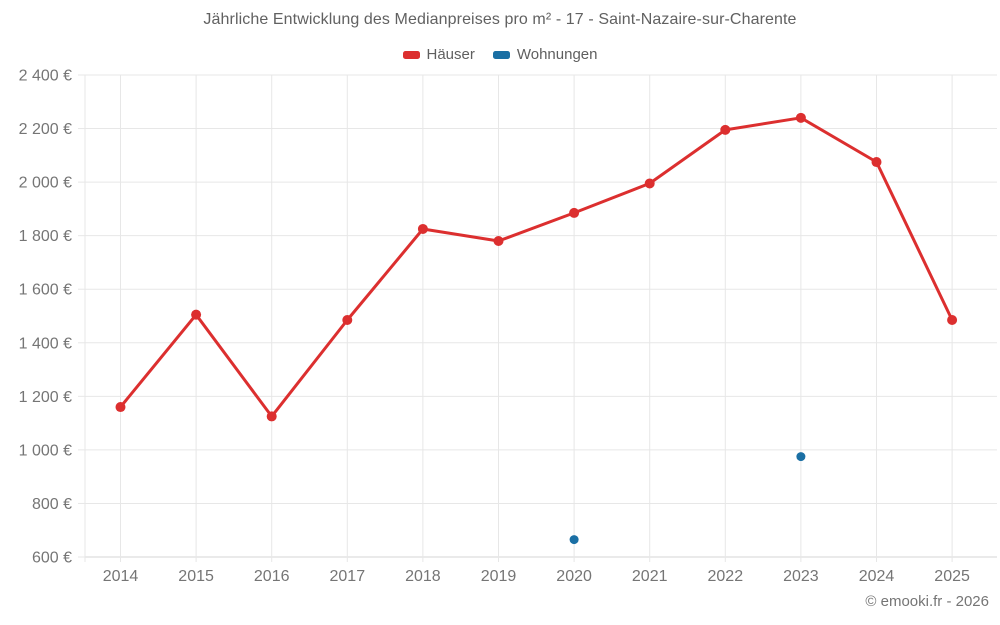  I want to click on legend-item-wohnungen: Wohnungen, so click(545, 54).